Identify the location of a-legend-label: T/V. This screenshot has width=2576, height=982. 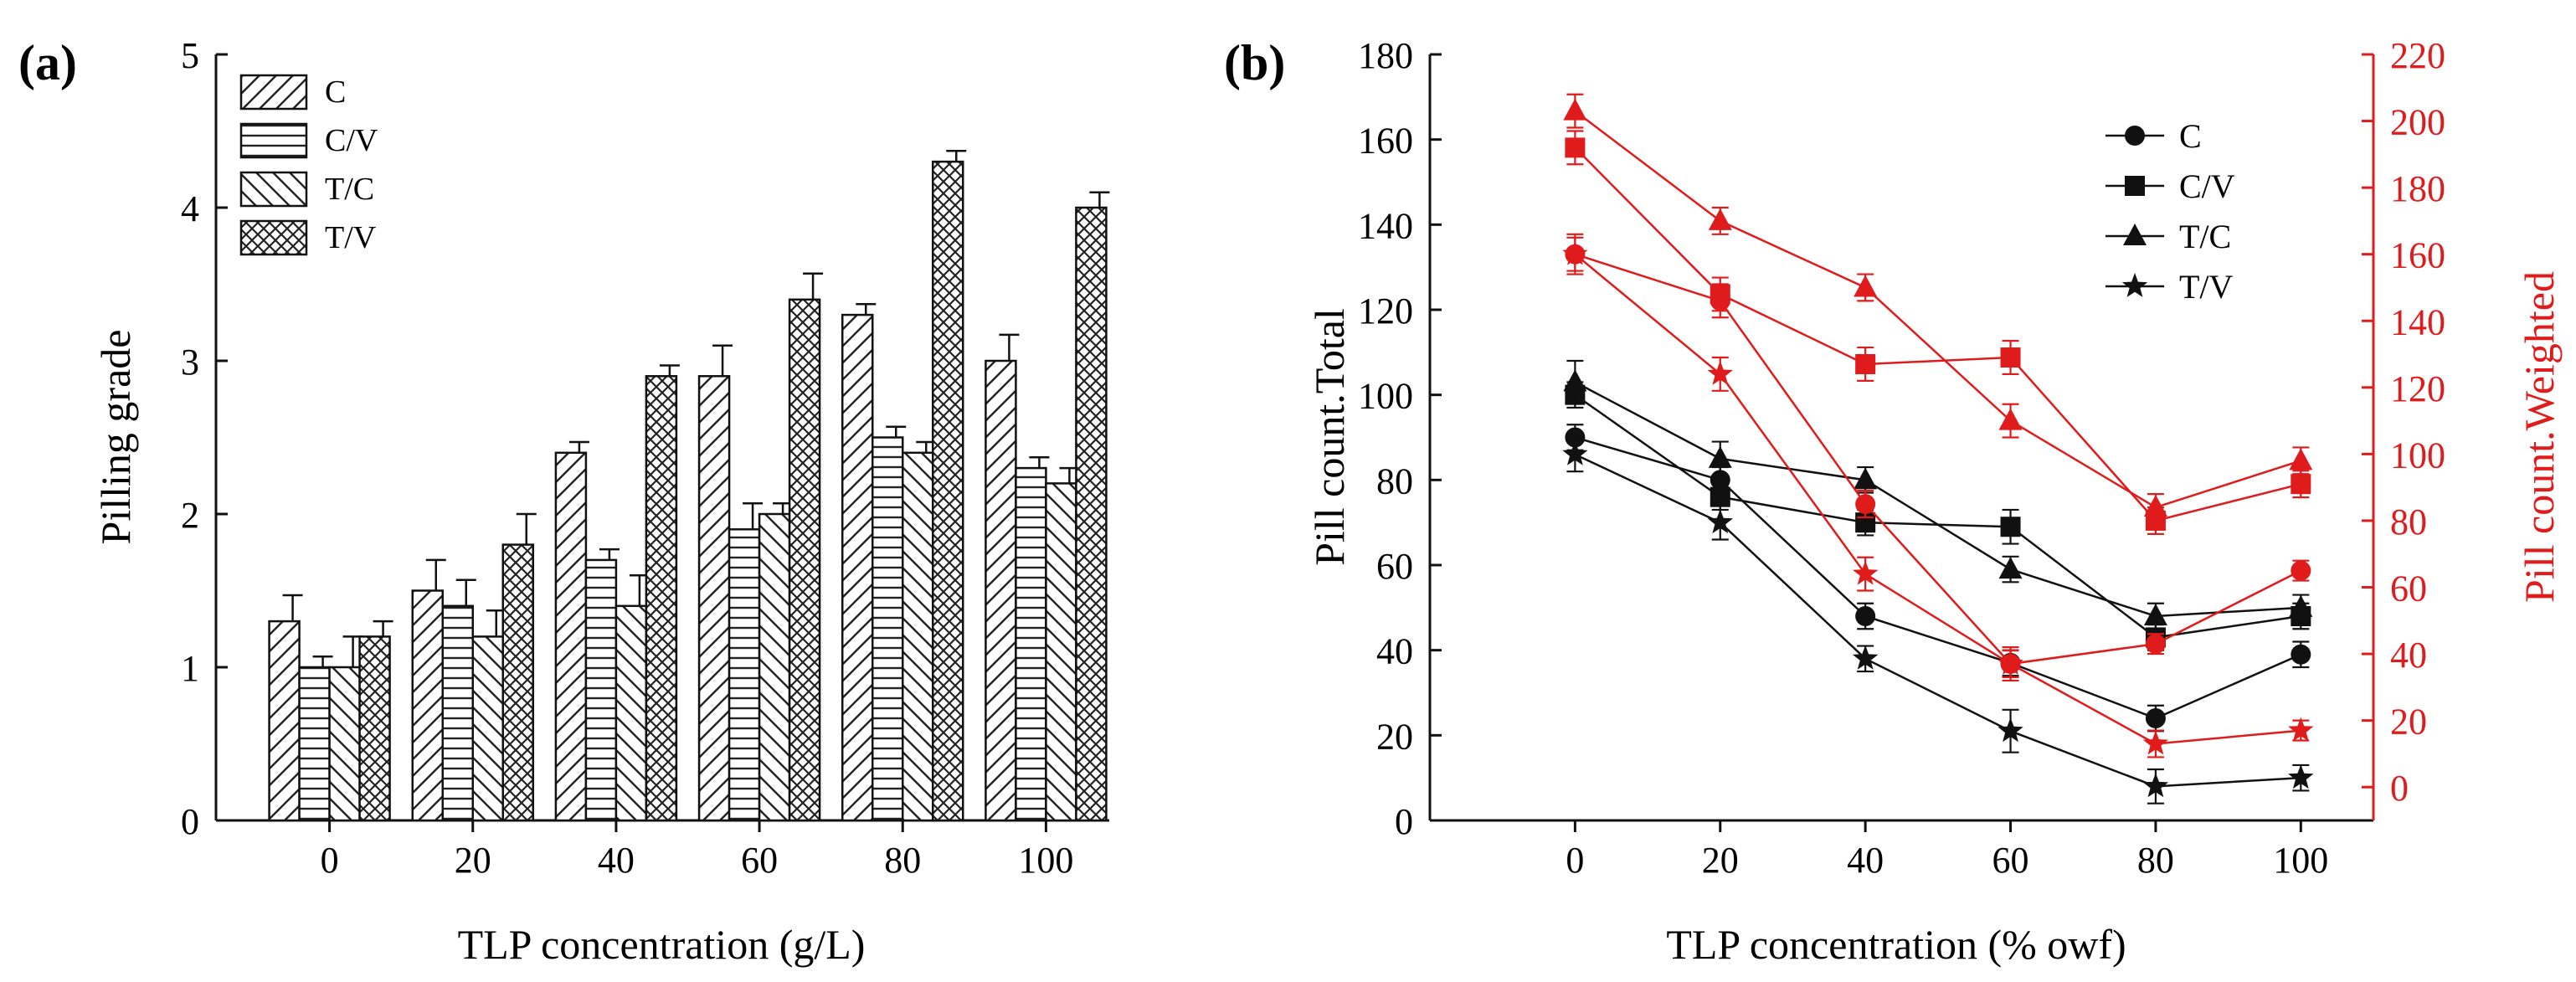
(351, 238).